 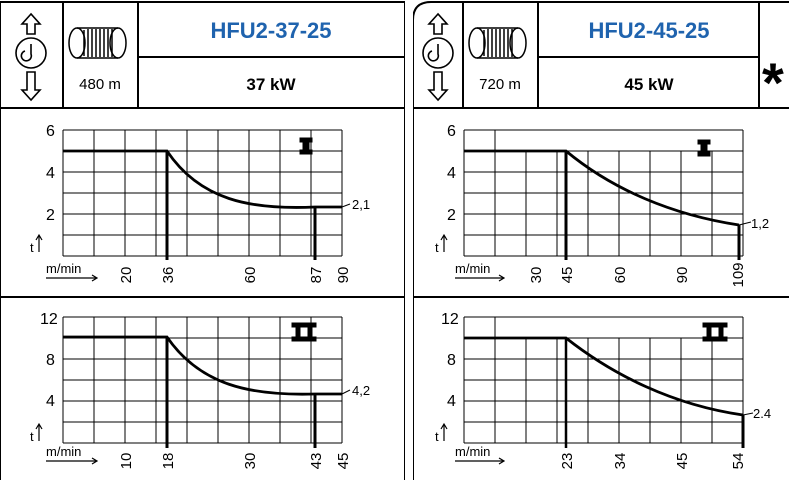 I want to click on end-load-label: 1,2, so click(x=760, y=223).